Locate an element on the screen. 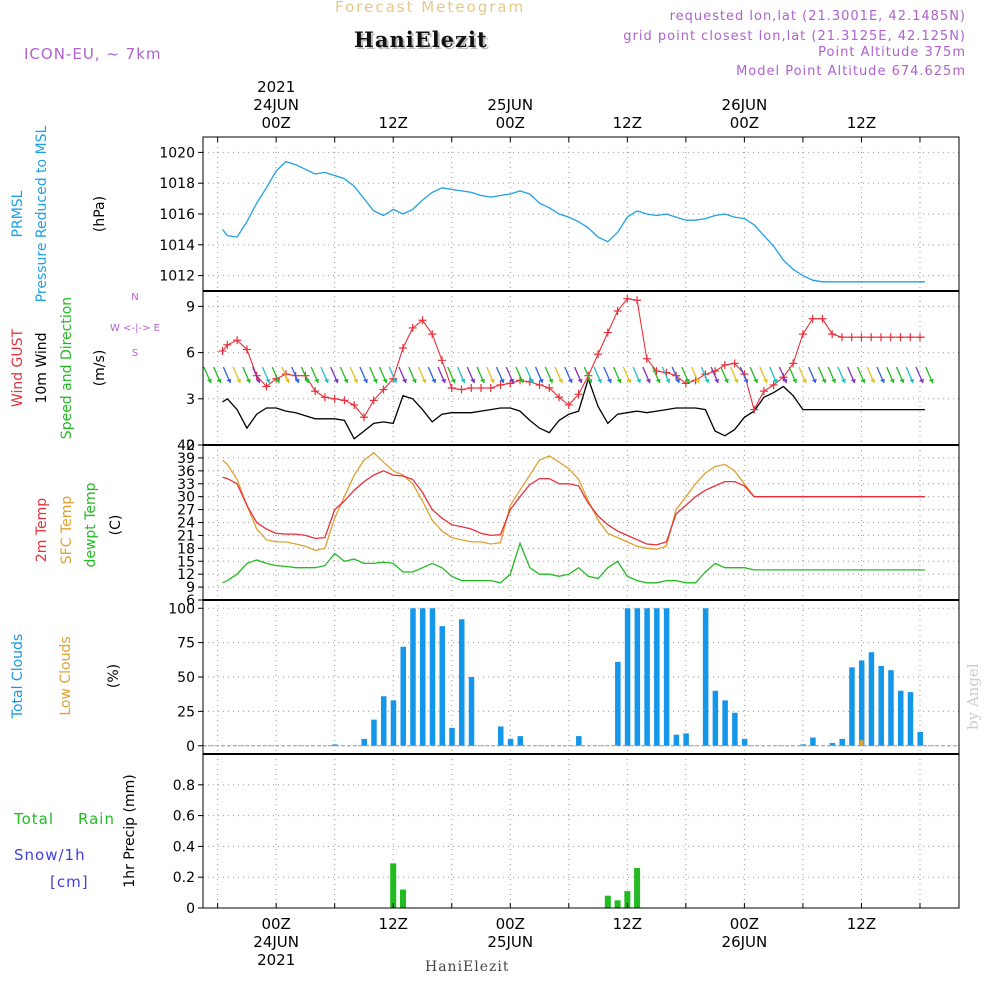 This screenshot has width=1000, height=1000. station-title: HaniElezit is located at coordinates (421, 39).